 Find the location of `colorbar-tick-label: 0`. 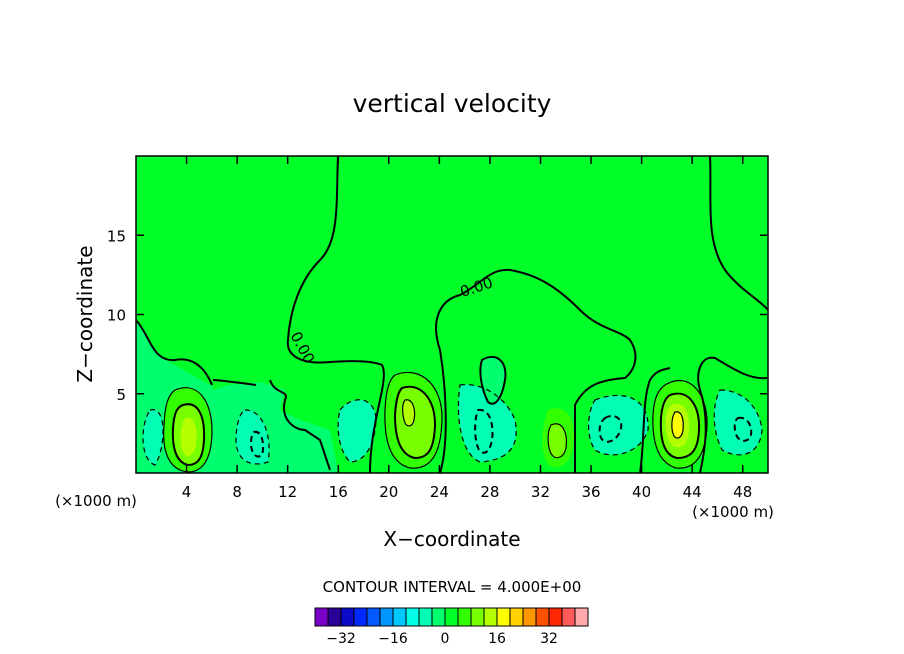

colorbar-tick-label: 0 is located at coordinates (445, 639).